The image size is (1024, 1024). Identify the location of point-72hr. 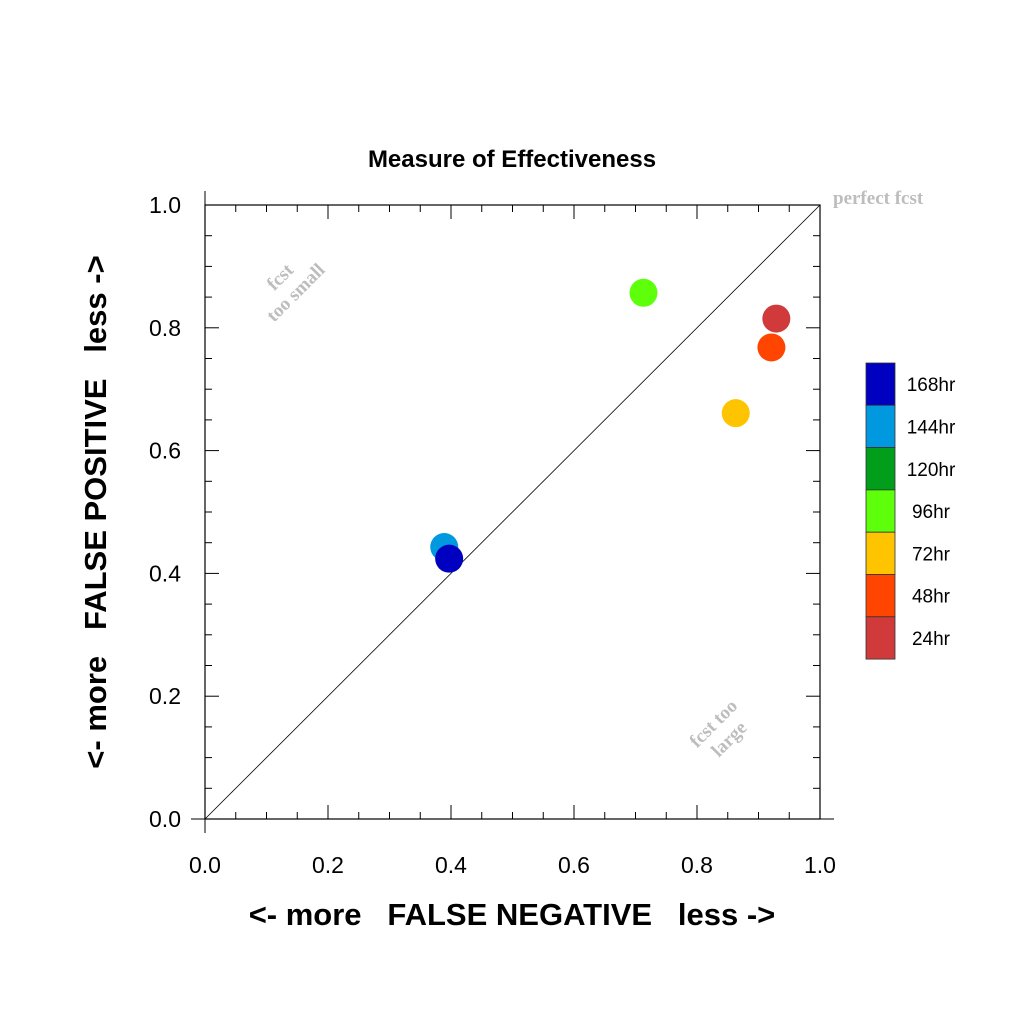
(735, 413).